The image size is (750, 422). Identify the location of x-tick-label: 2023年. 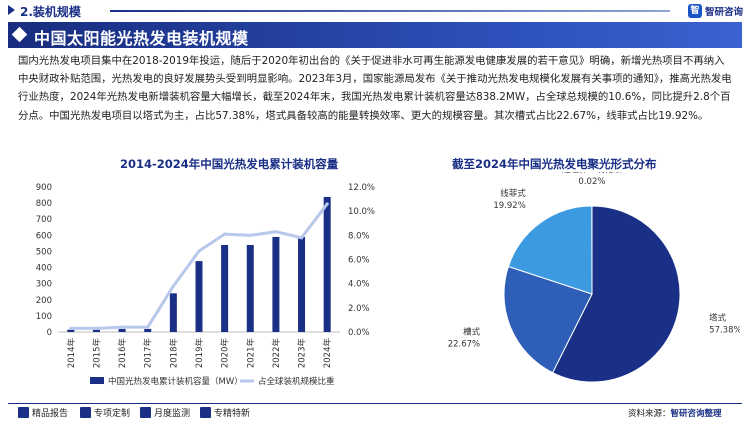
(302, 353).